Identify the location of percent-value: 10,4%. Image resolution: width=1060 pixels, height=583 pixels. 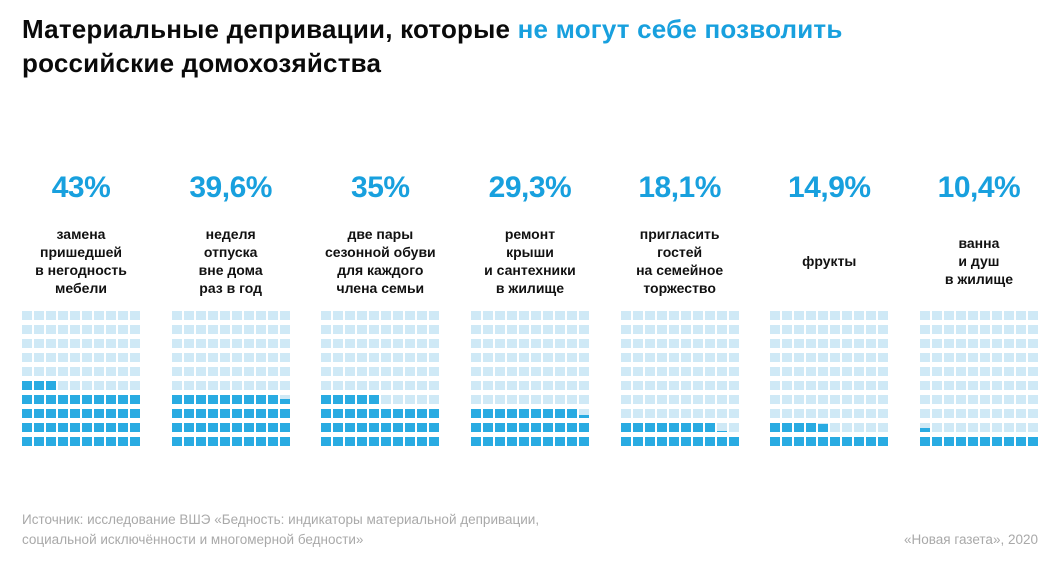
(979, 187).